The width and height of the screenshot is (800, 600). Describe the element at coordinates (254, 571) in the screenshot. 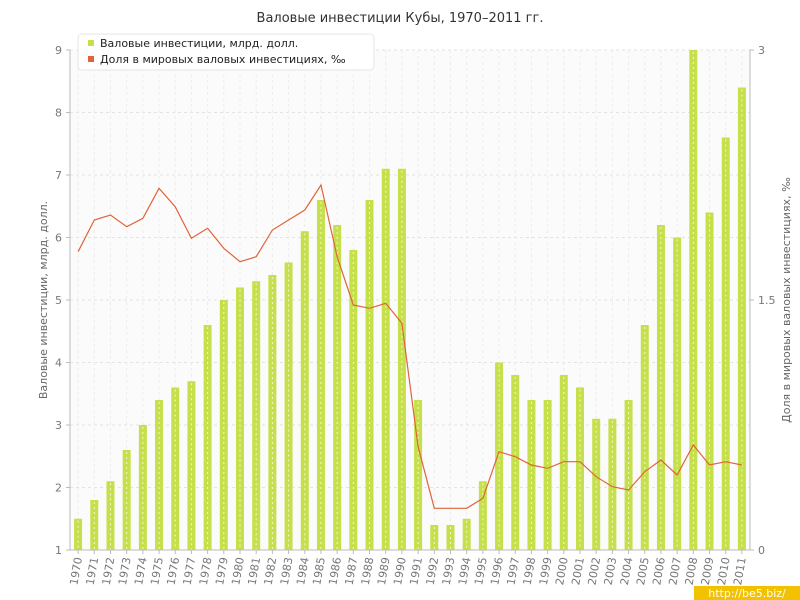

I see `x-tick-label: 1981` at that location.